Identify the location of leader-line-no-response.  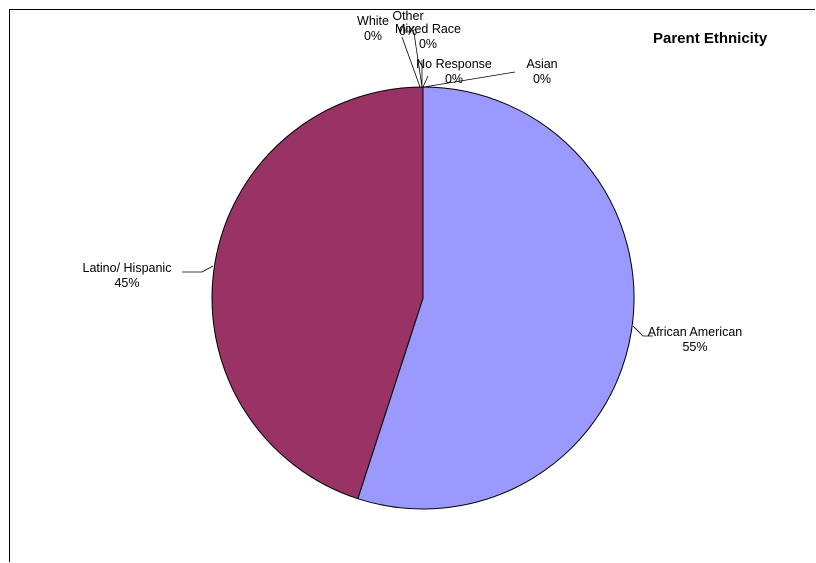
(425, 81).